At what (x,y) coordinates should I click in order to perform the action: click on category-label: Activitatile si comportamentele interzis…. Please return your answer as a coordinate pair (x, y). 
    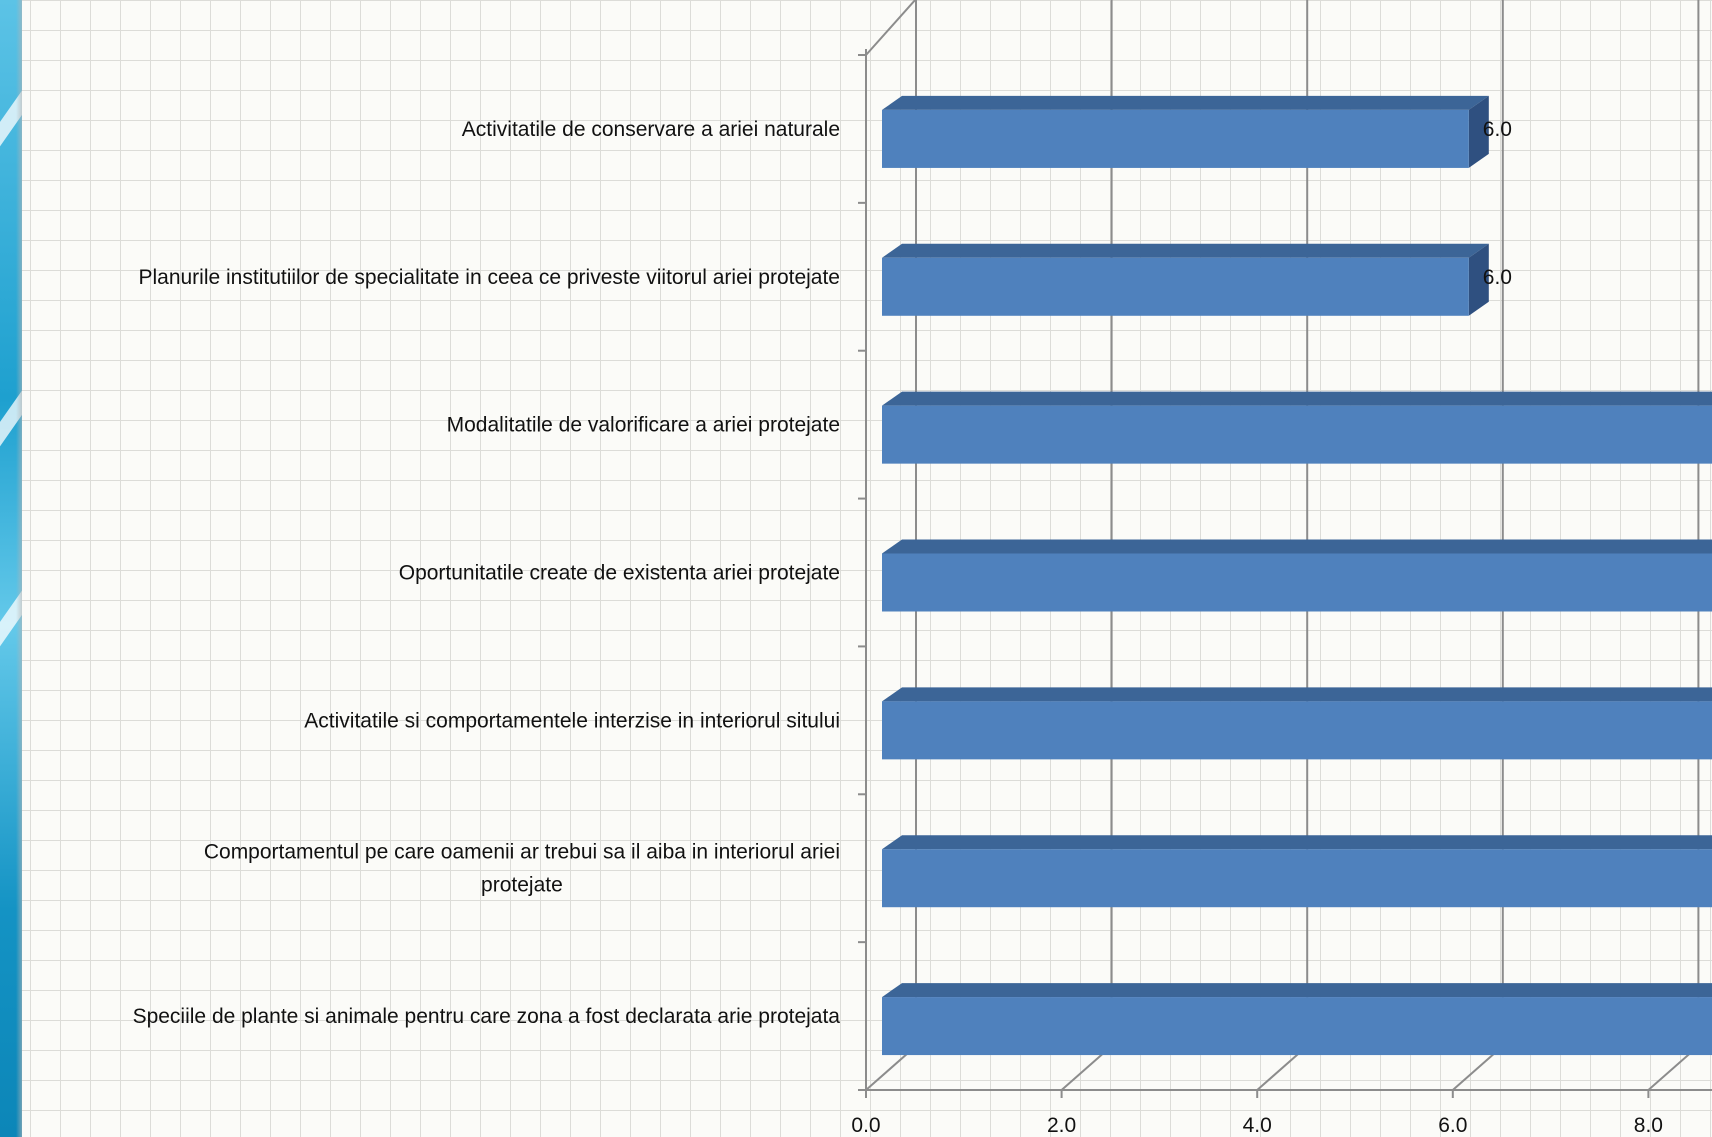
    Looking at the image, I should click on (572, 720).